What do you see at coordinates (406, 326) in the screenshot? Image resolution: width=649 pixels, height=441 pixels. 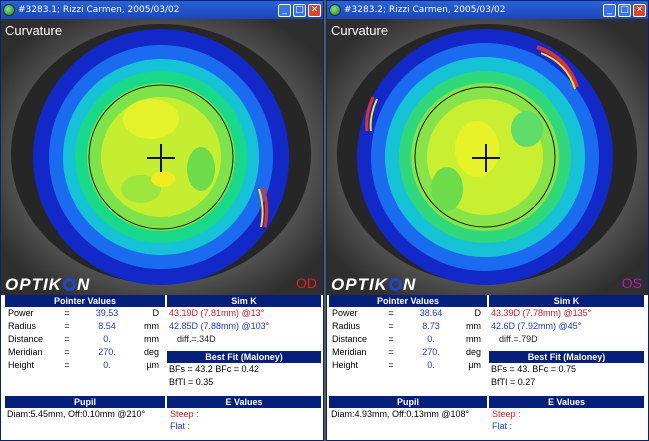 I see `pointer-row-radius: Radius = 8.73 mm` at bounding box center [406, 326].